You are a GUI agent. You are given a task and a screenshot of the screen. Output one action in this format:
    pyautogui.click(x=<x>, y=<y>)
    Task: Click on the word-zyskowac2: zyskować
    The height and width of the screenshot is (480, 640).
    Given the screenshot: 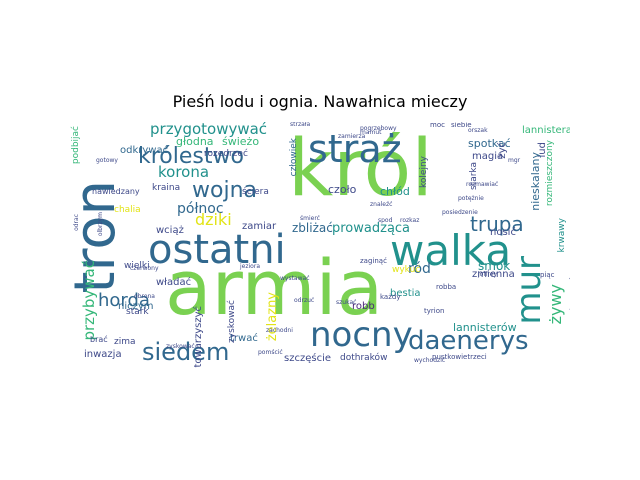 What is the action you would take?
    pyautogui.click(x=180, y=346)
    